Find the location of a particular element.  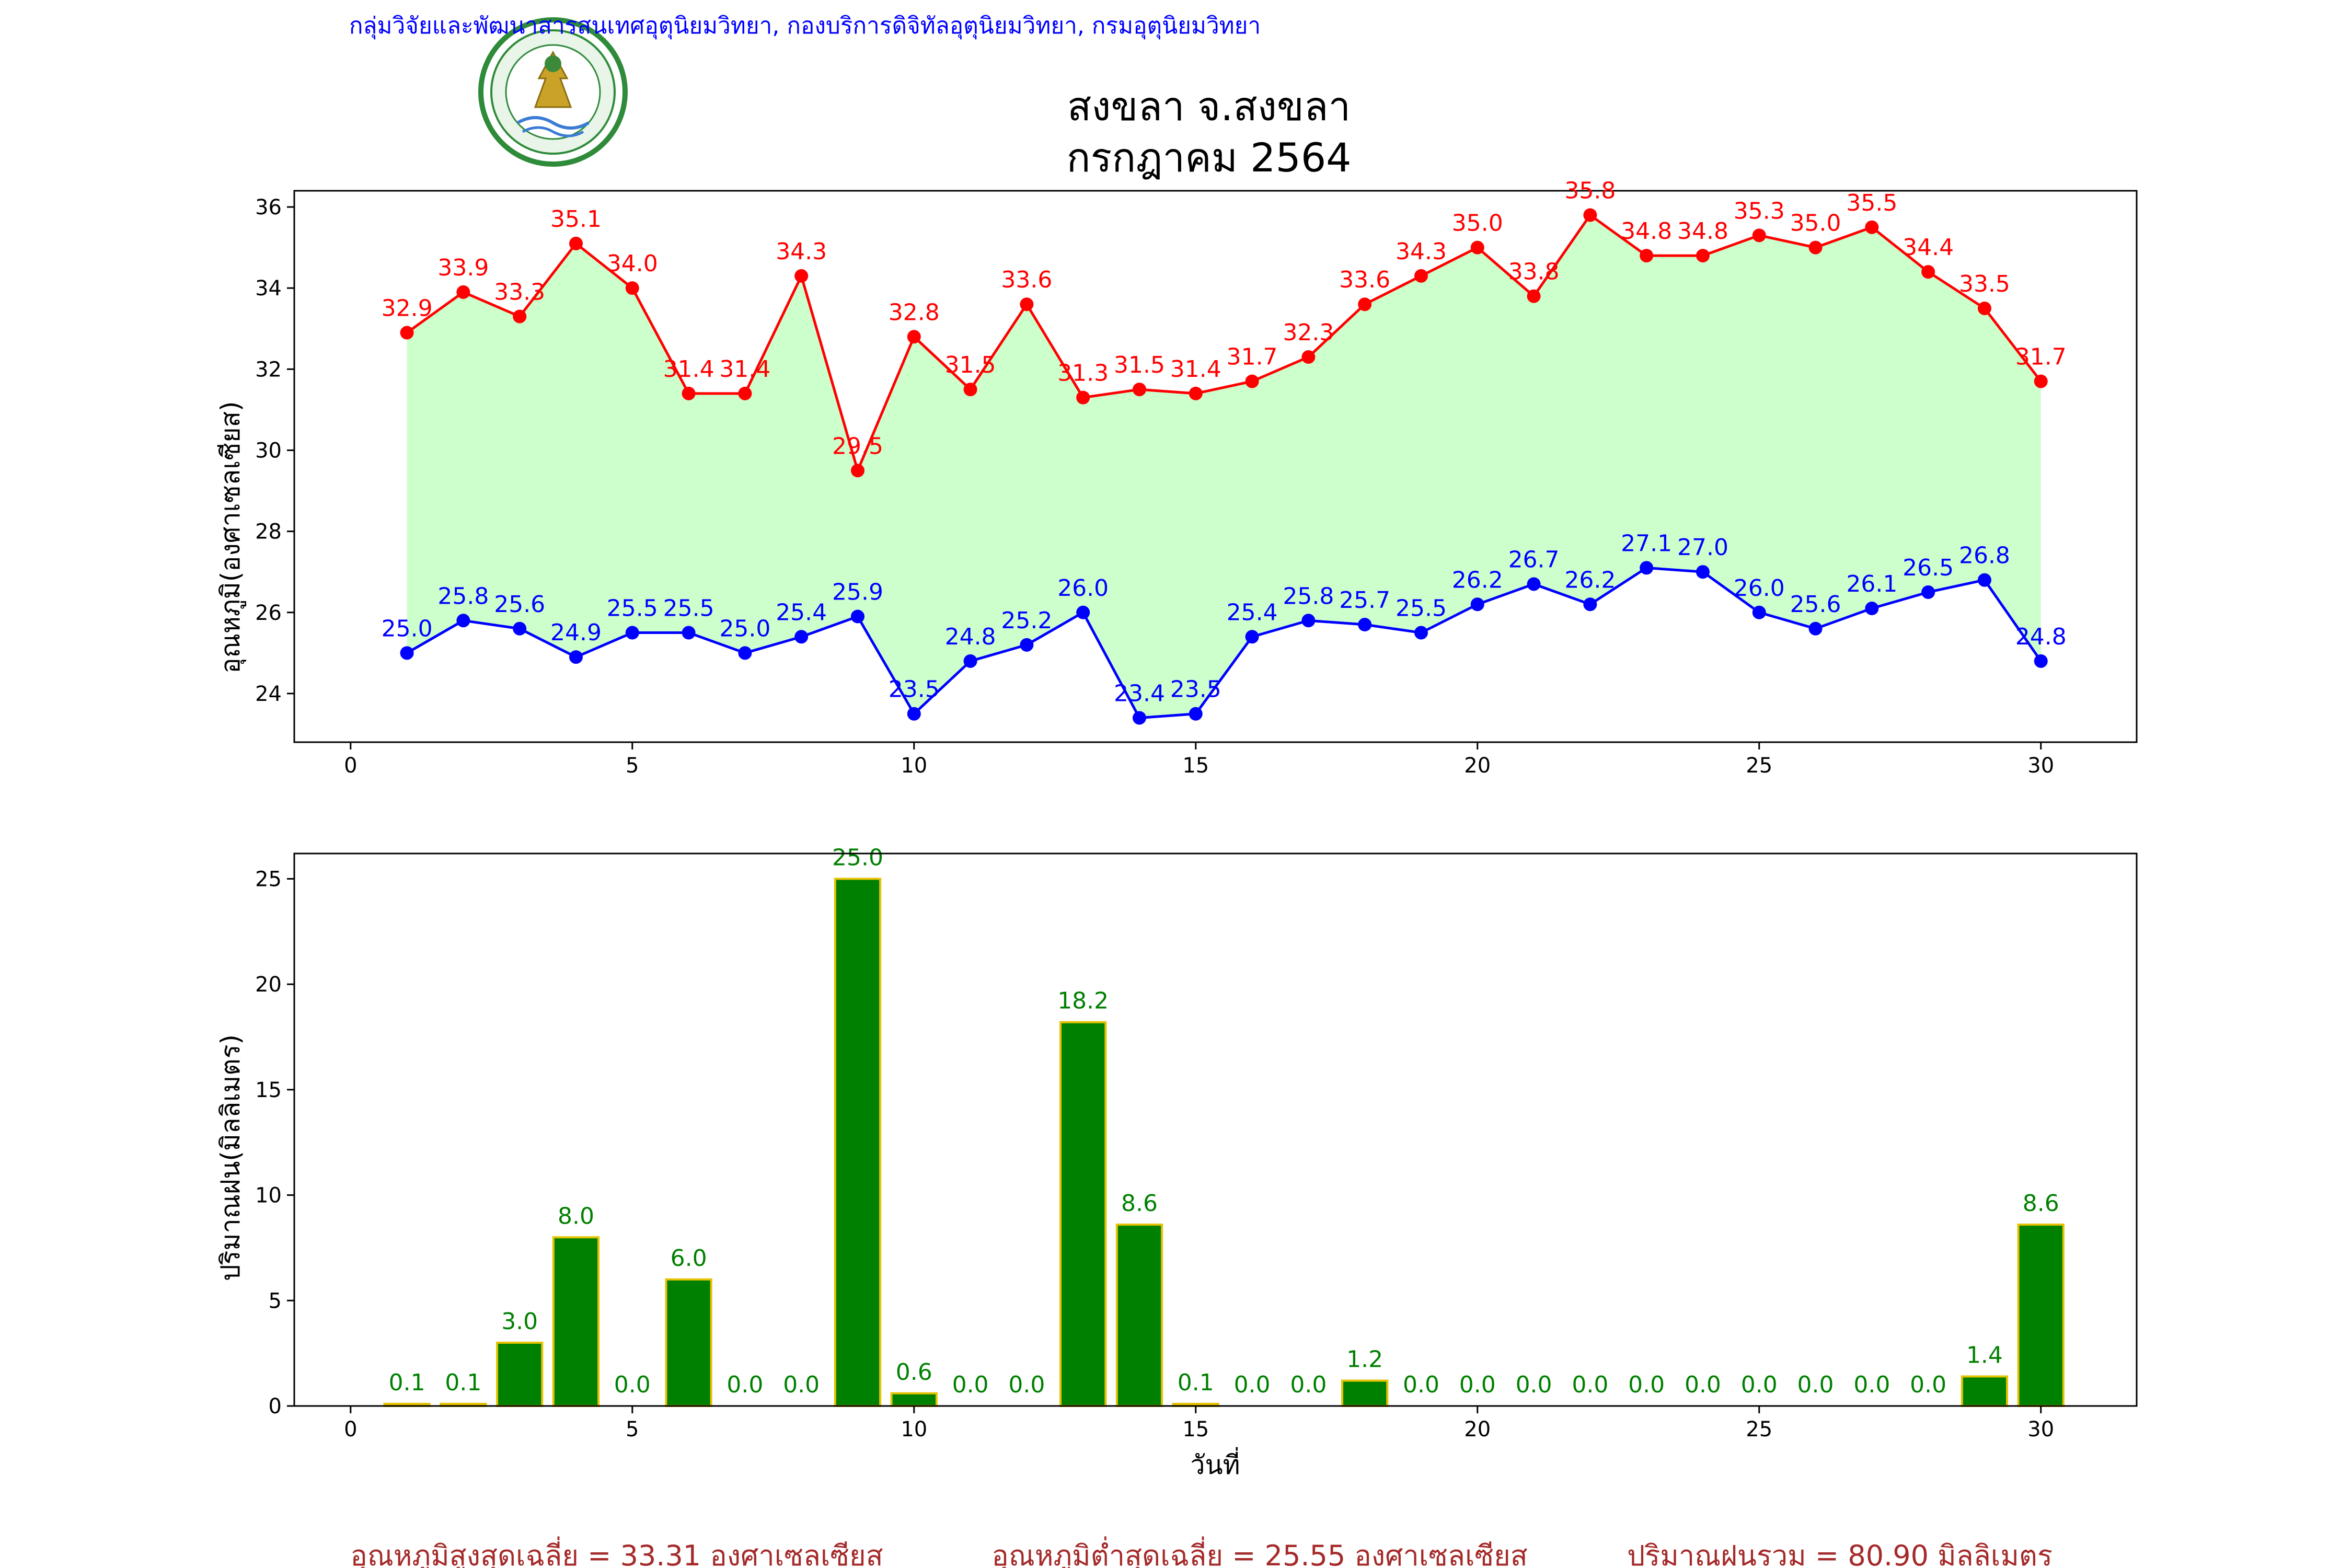

rainfall-data-label: 1.2 is located at coordinates (1364, 1359).